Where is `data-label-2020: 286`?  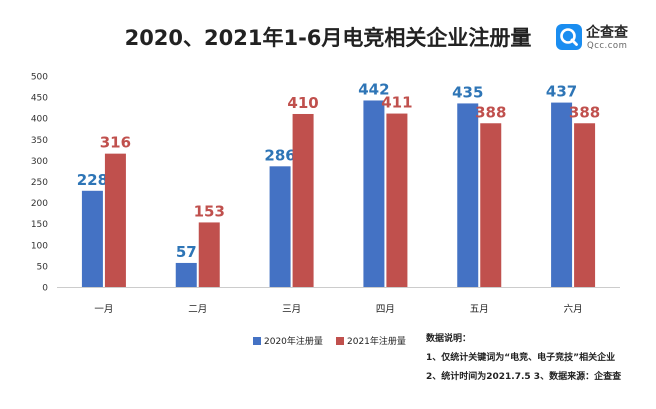 data-label-2020: 286 is located at coordinates (279, 155).